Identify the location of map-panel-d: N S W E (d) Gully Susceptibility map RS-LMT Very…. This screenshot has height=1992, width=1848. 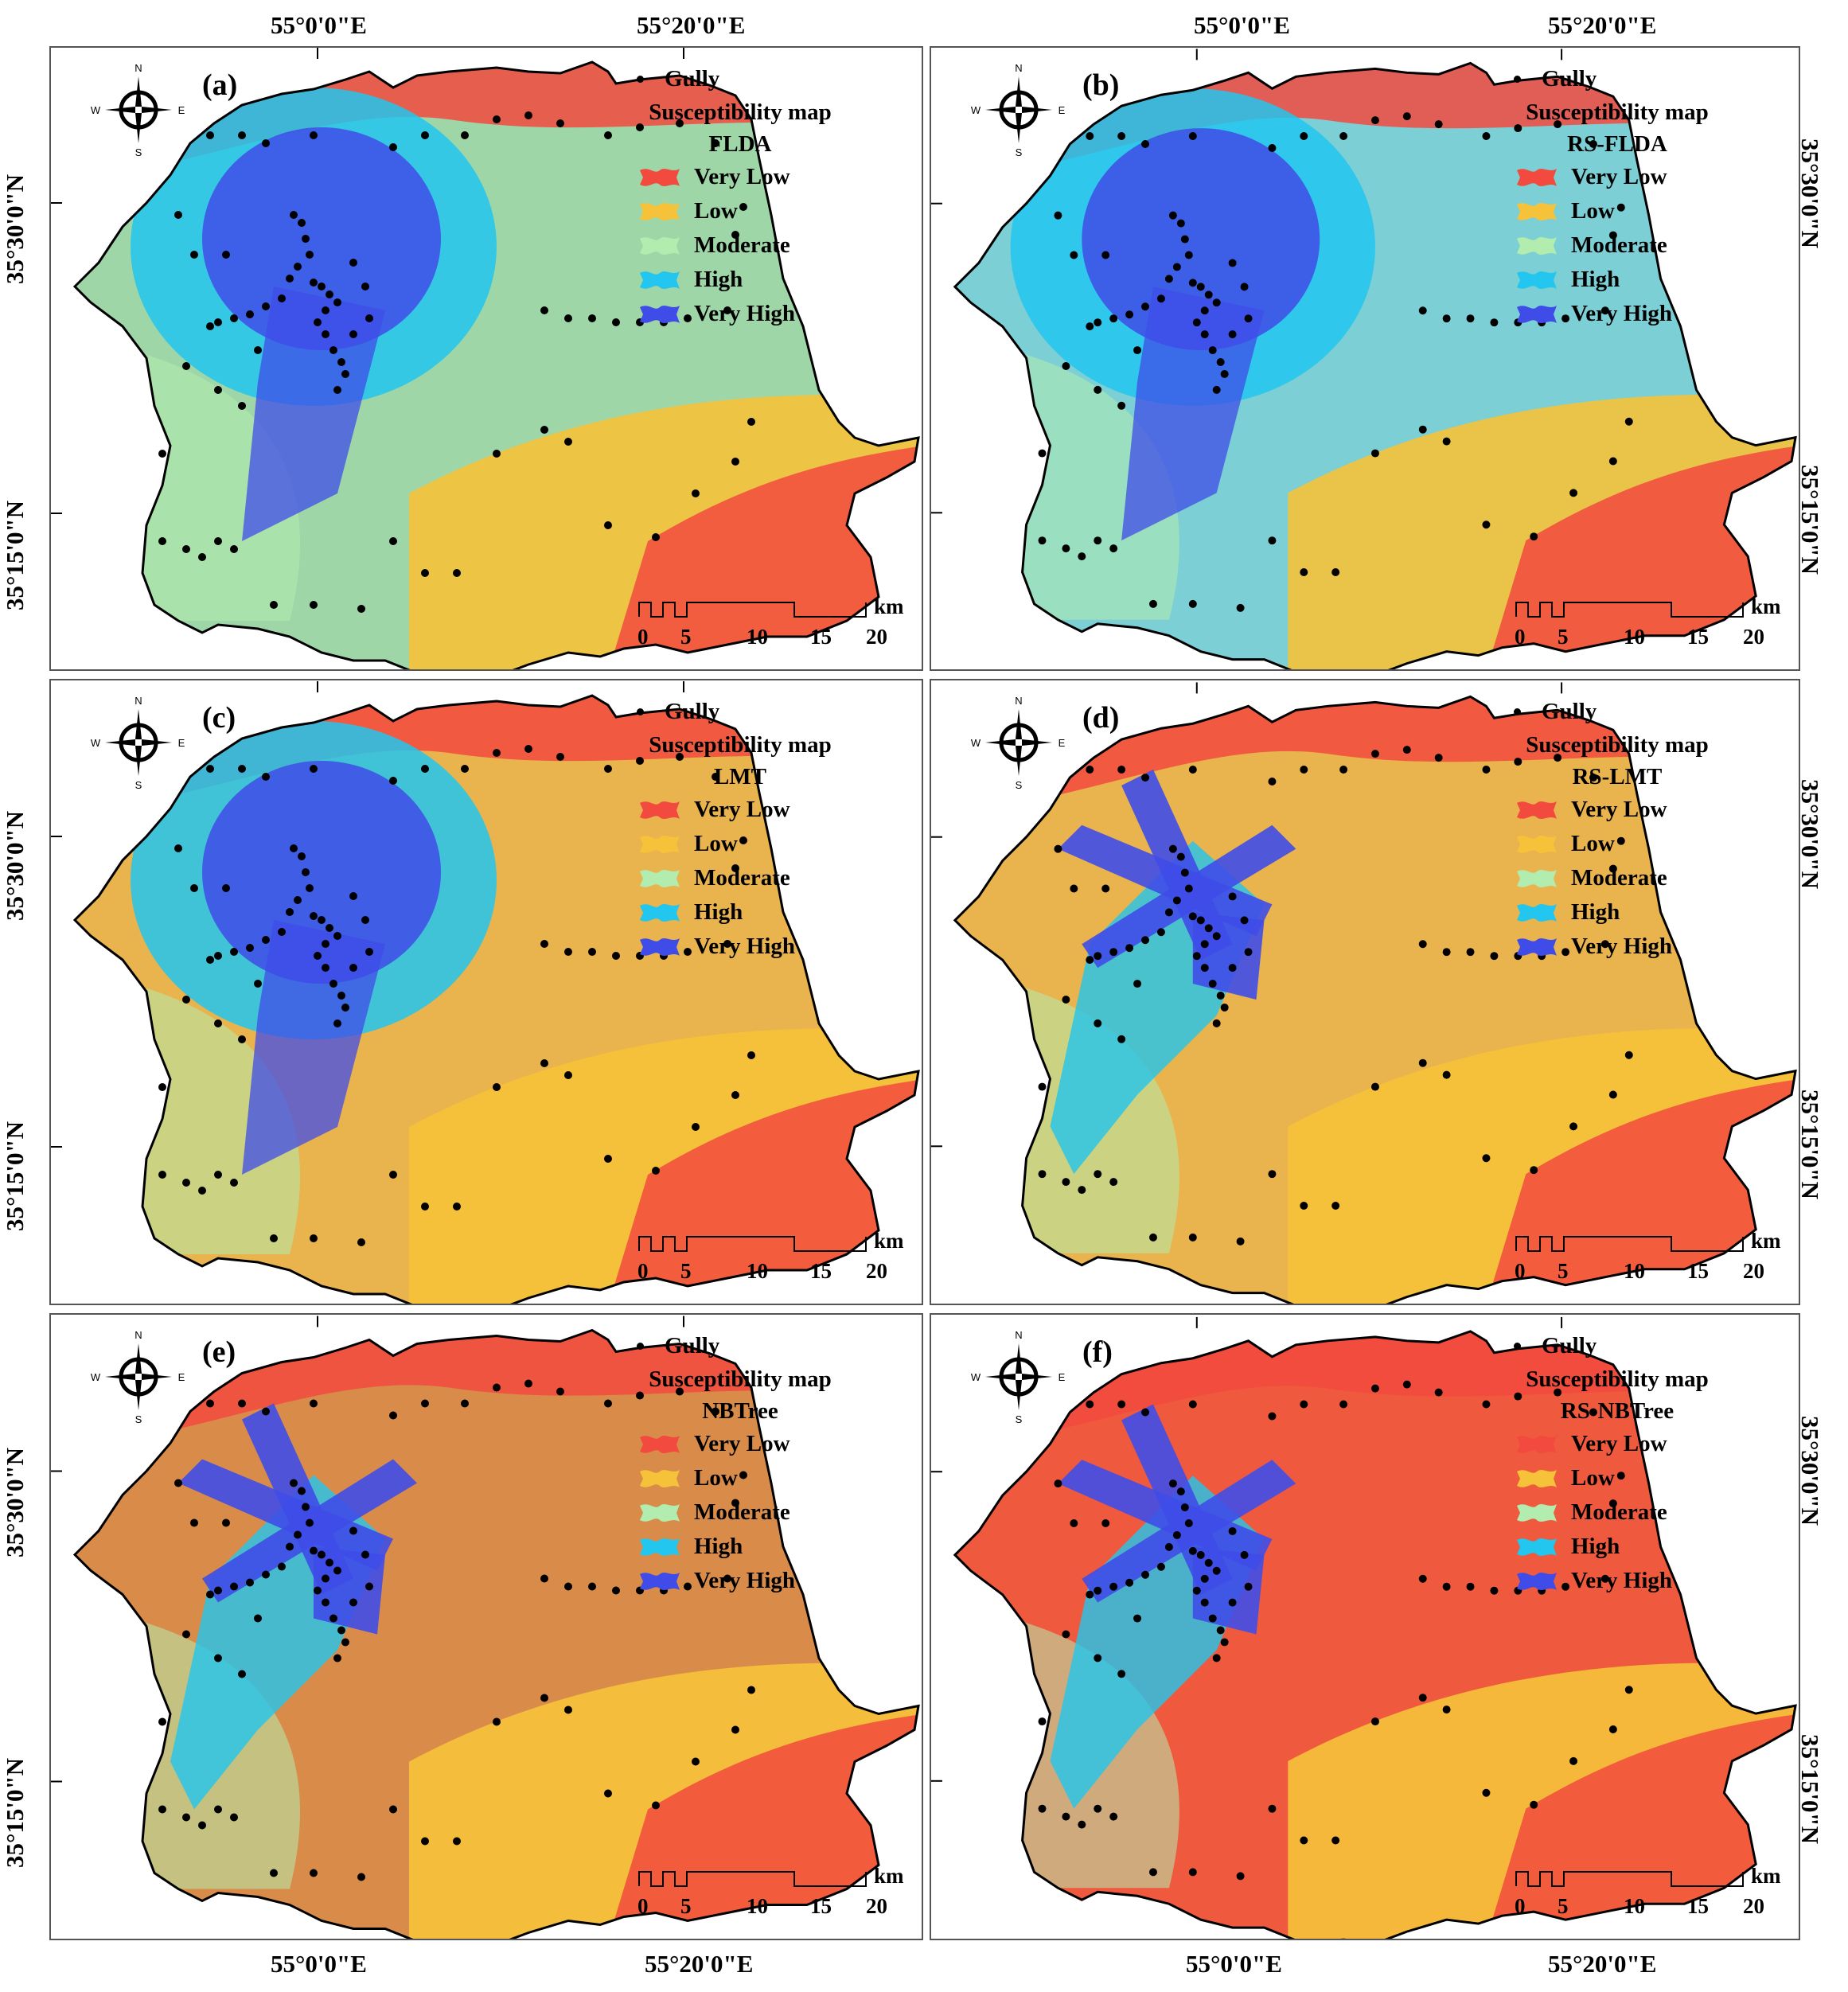
(1365, 992).